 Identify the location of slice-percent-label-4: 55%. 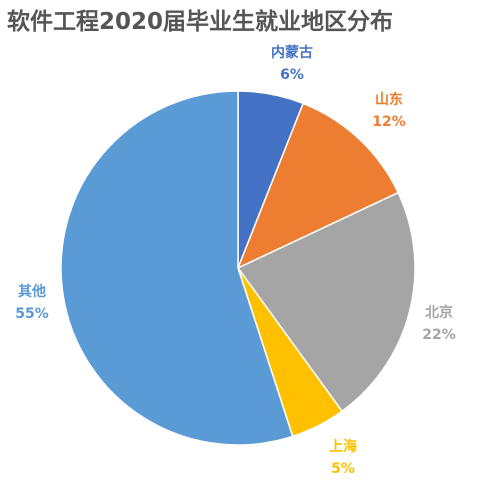
(32, 314).